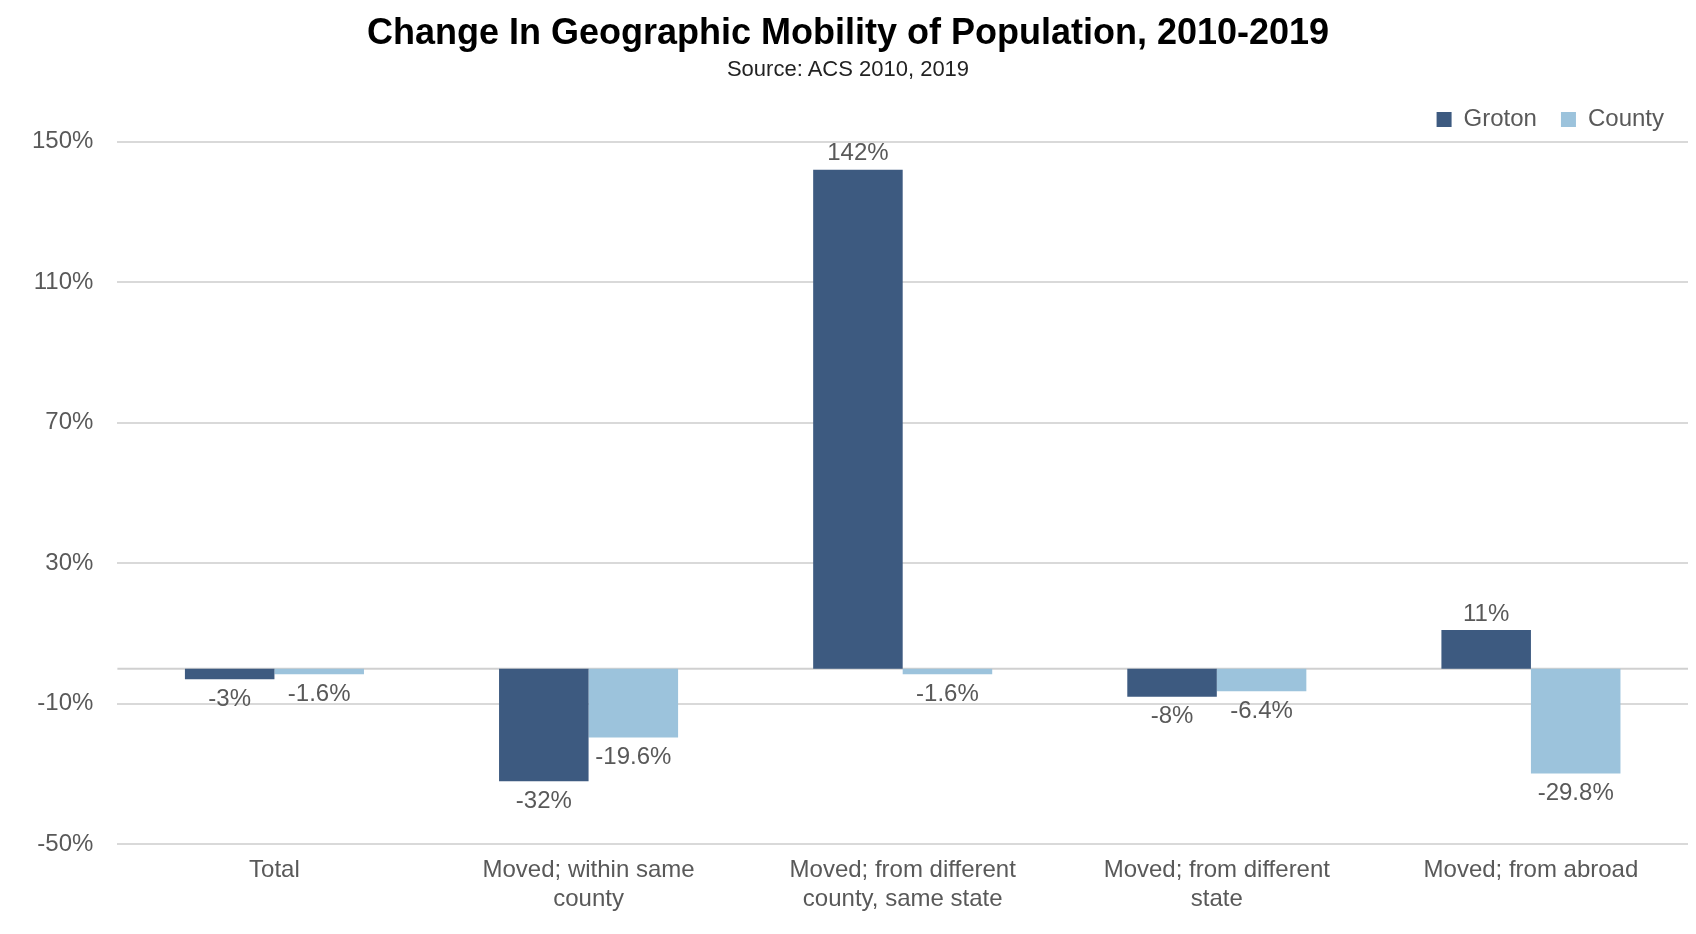  I want to click on y-tick-label: 30%, so click(69, 561).